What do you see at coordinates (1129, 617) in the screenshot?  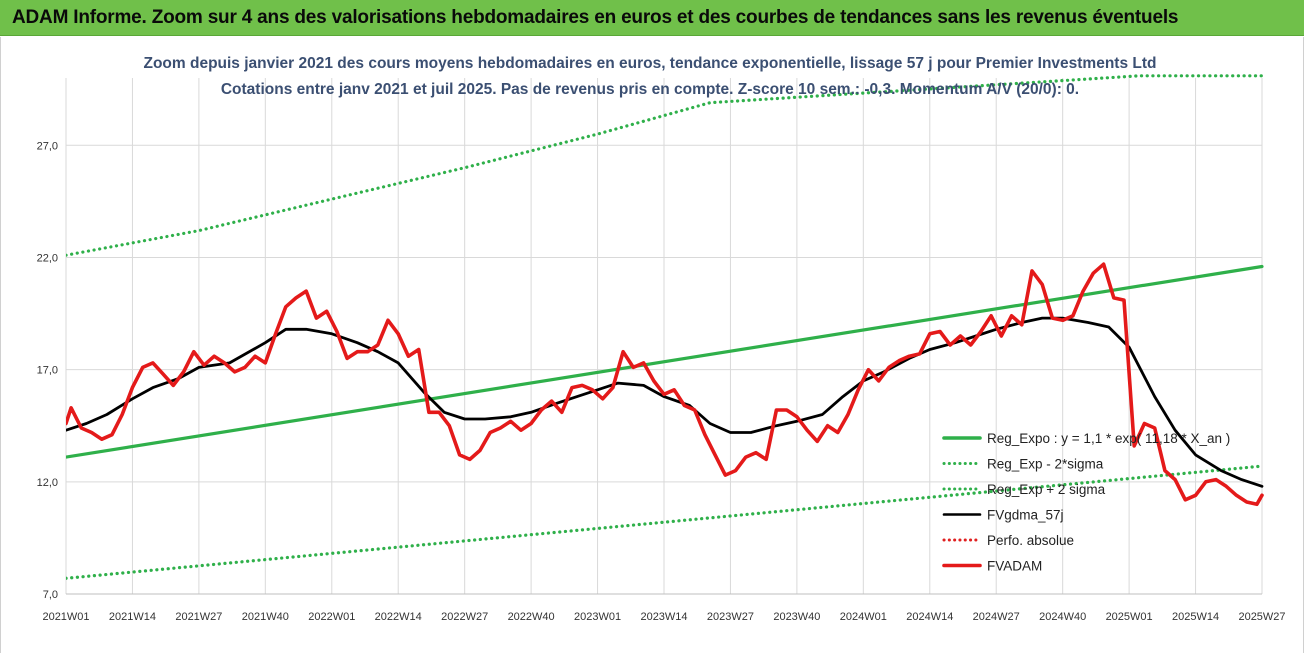 I see `x-tick-label: 2025W01` at bounding box center [1129, 617].